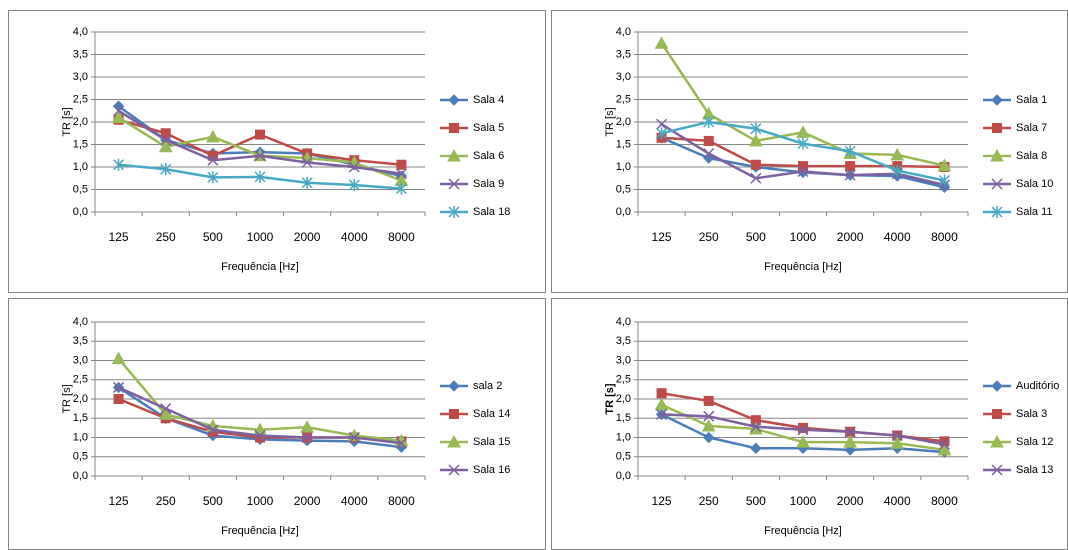 Image resolution: width=1068 pixels, height=550 pixels. I want to click on legend-label: sala 2, so click(487, 386).